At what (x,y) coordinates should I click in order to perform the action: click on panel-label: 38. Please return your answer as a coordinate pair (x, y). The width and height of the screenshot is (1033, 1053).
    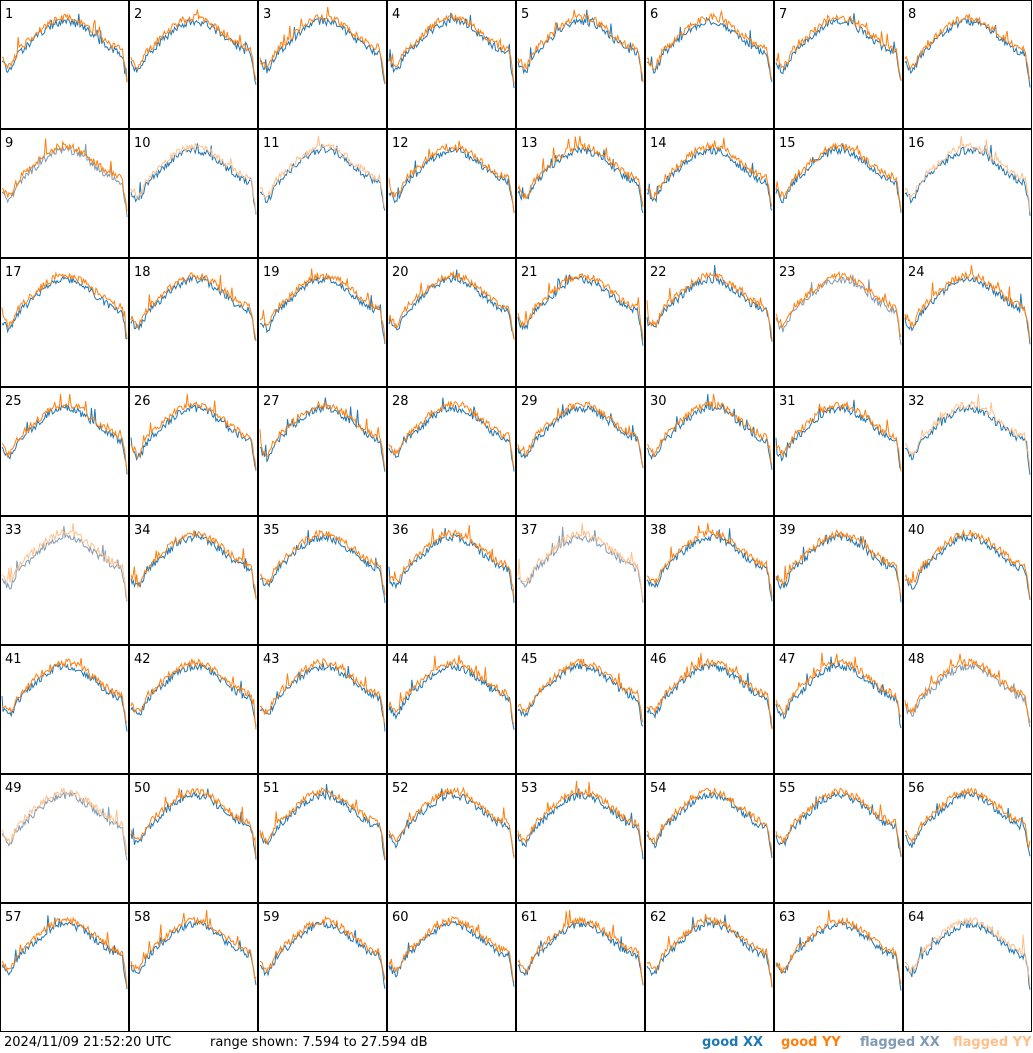
    Looking at the image, I should click on (658, 530).